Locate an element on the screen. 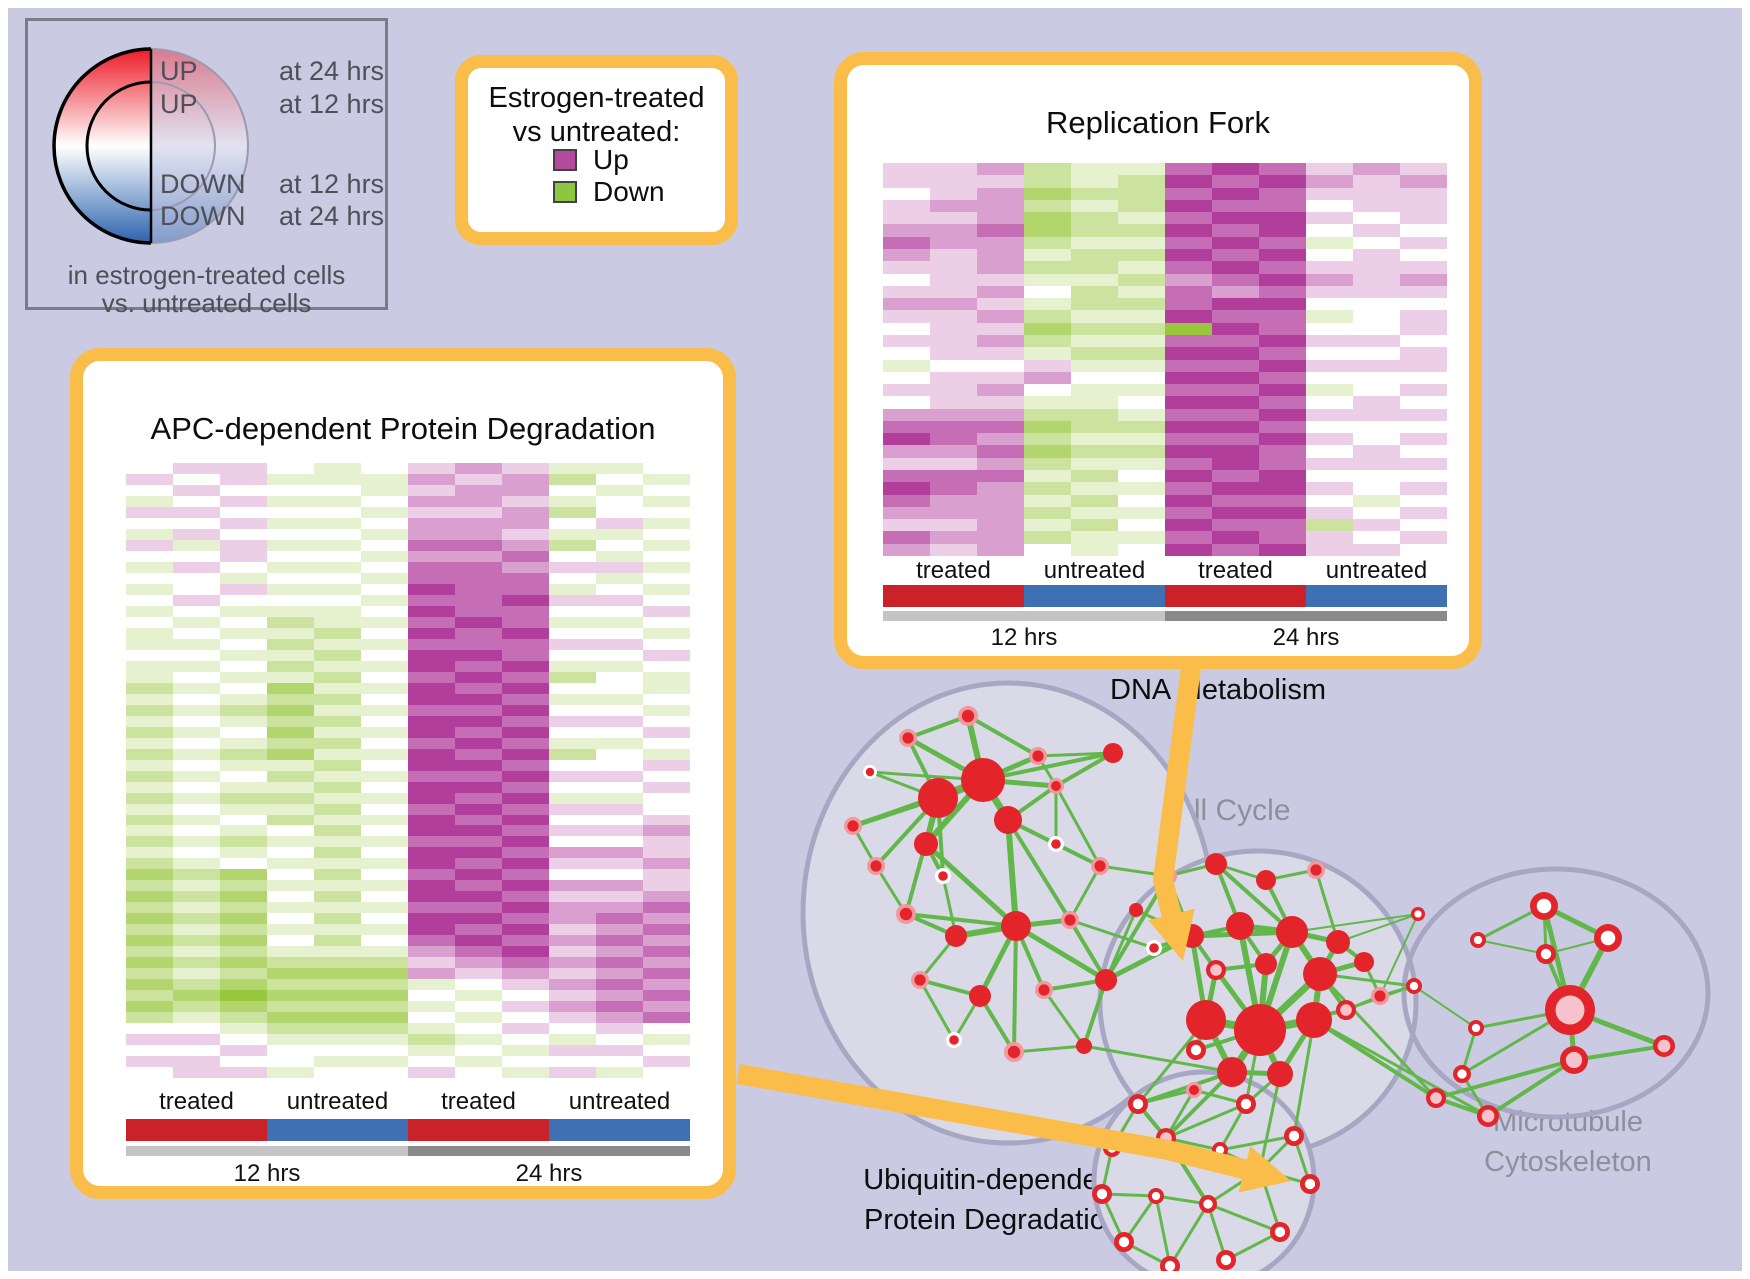 This screenshot has height=1279, width=1750. ubiquitin-label-line1: Ubiquitin-dependent is located at coordinates (993, 1180).